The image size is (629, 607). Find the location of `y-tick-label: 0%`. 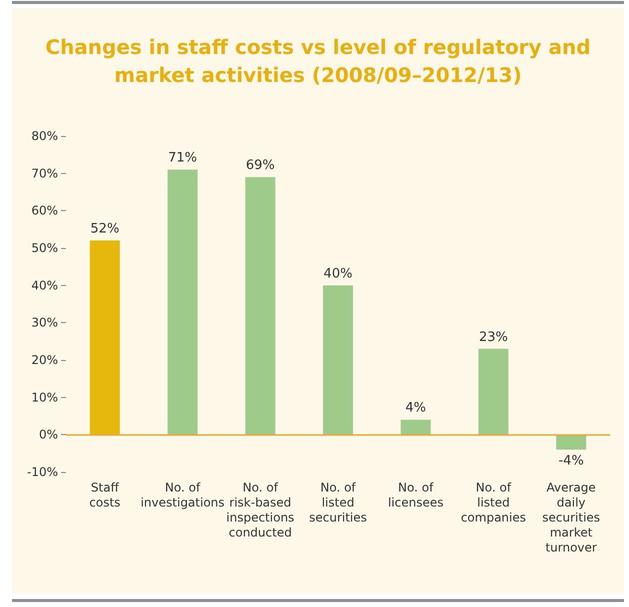

y-tick-label: 0% is located at coordinates (48, 435).